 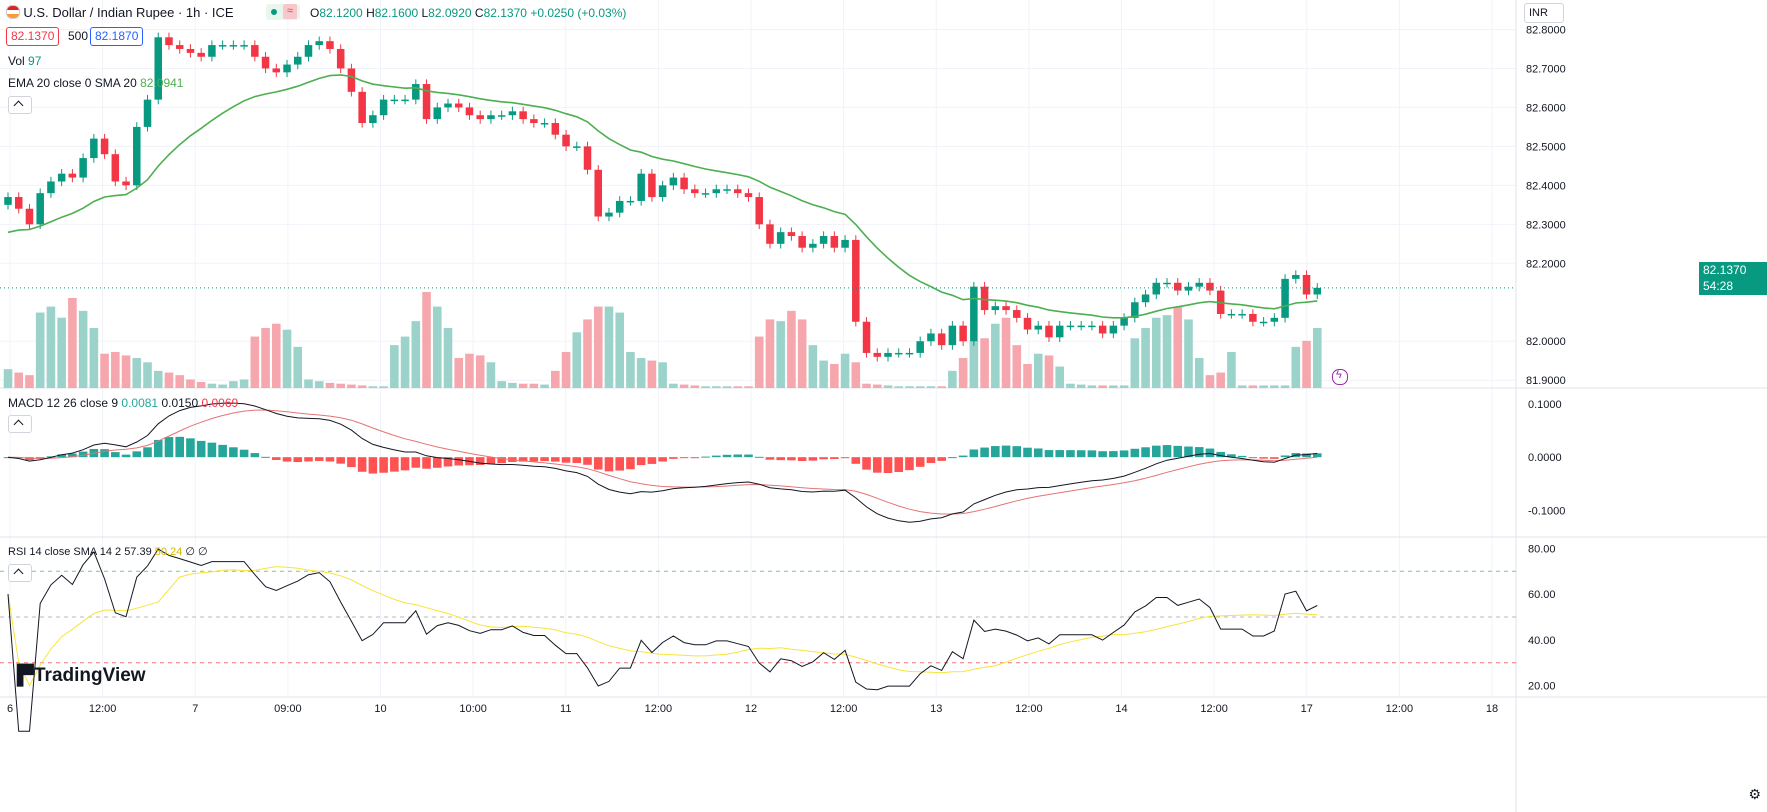 I want to click on bid-price-box: 82.1370, so click(x=33, y=36).